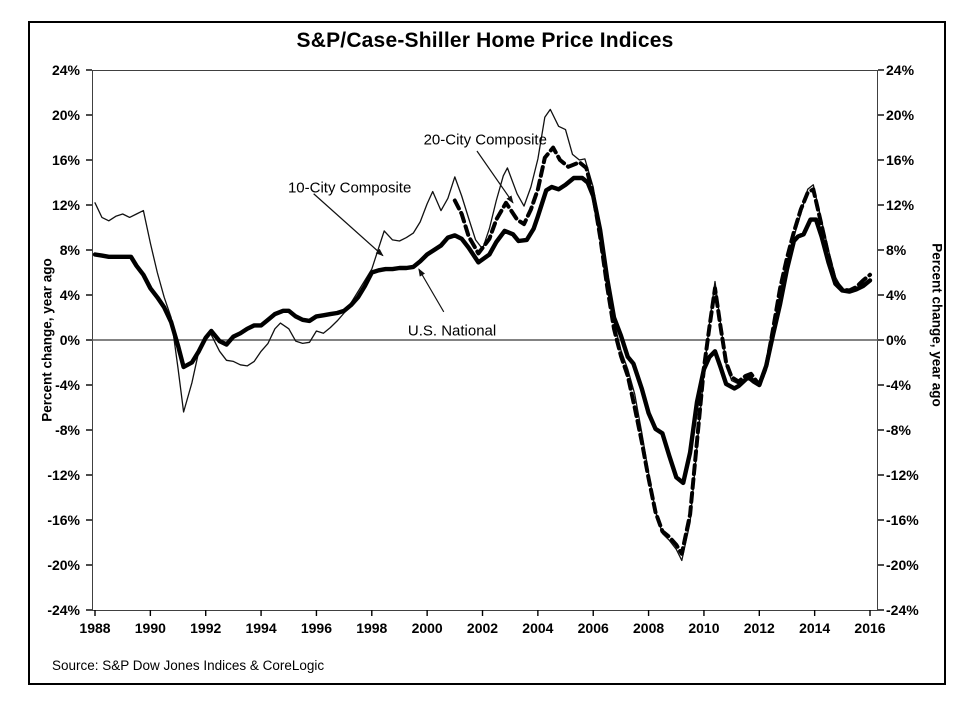  What do you see at coordinates (902, 520) in the screenshot?
I see `y-axis-tick-label-right: -16%` at bounding box center [902, 520].